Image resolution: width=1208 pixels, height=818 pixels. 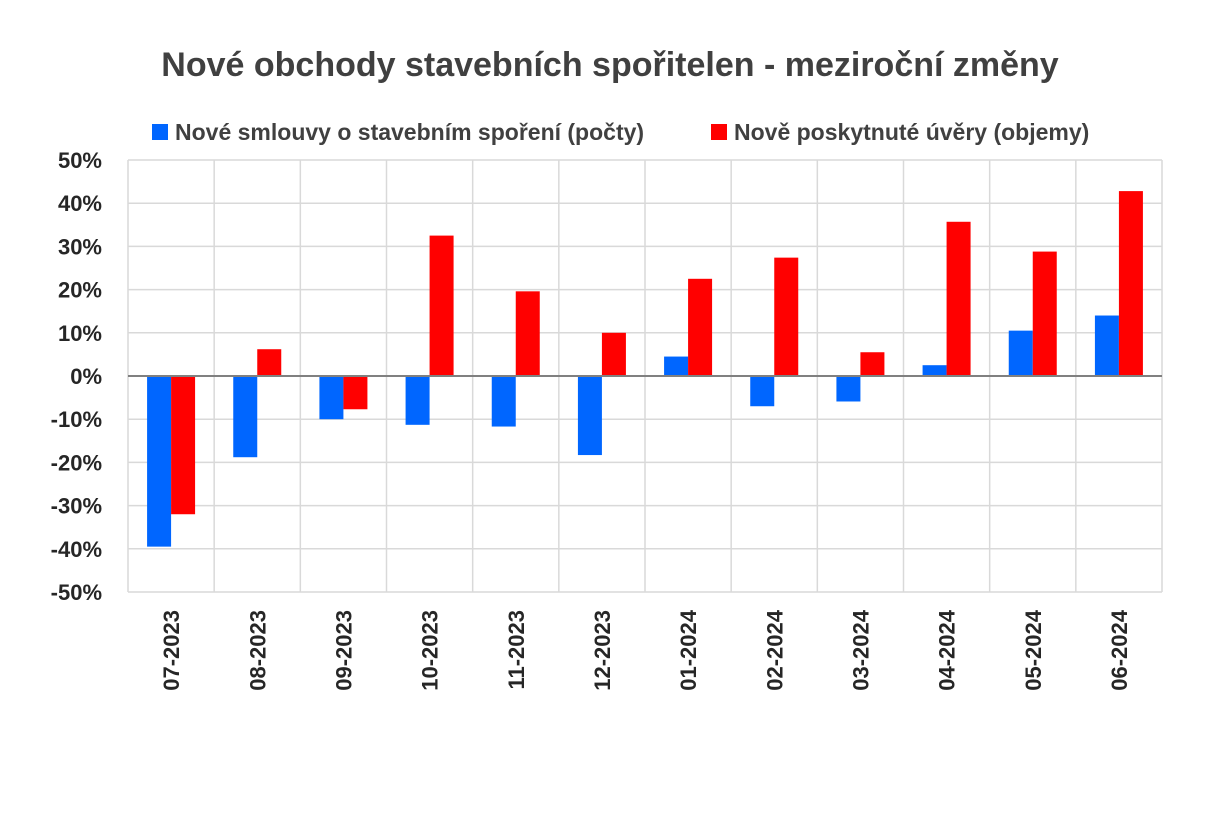 What do you see at coordinates (516, 650) in the screenshot?
I see `x-tick-label: 11-2023` at bounding box center [516, 650].